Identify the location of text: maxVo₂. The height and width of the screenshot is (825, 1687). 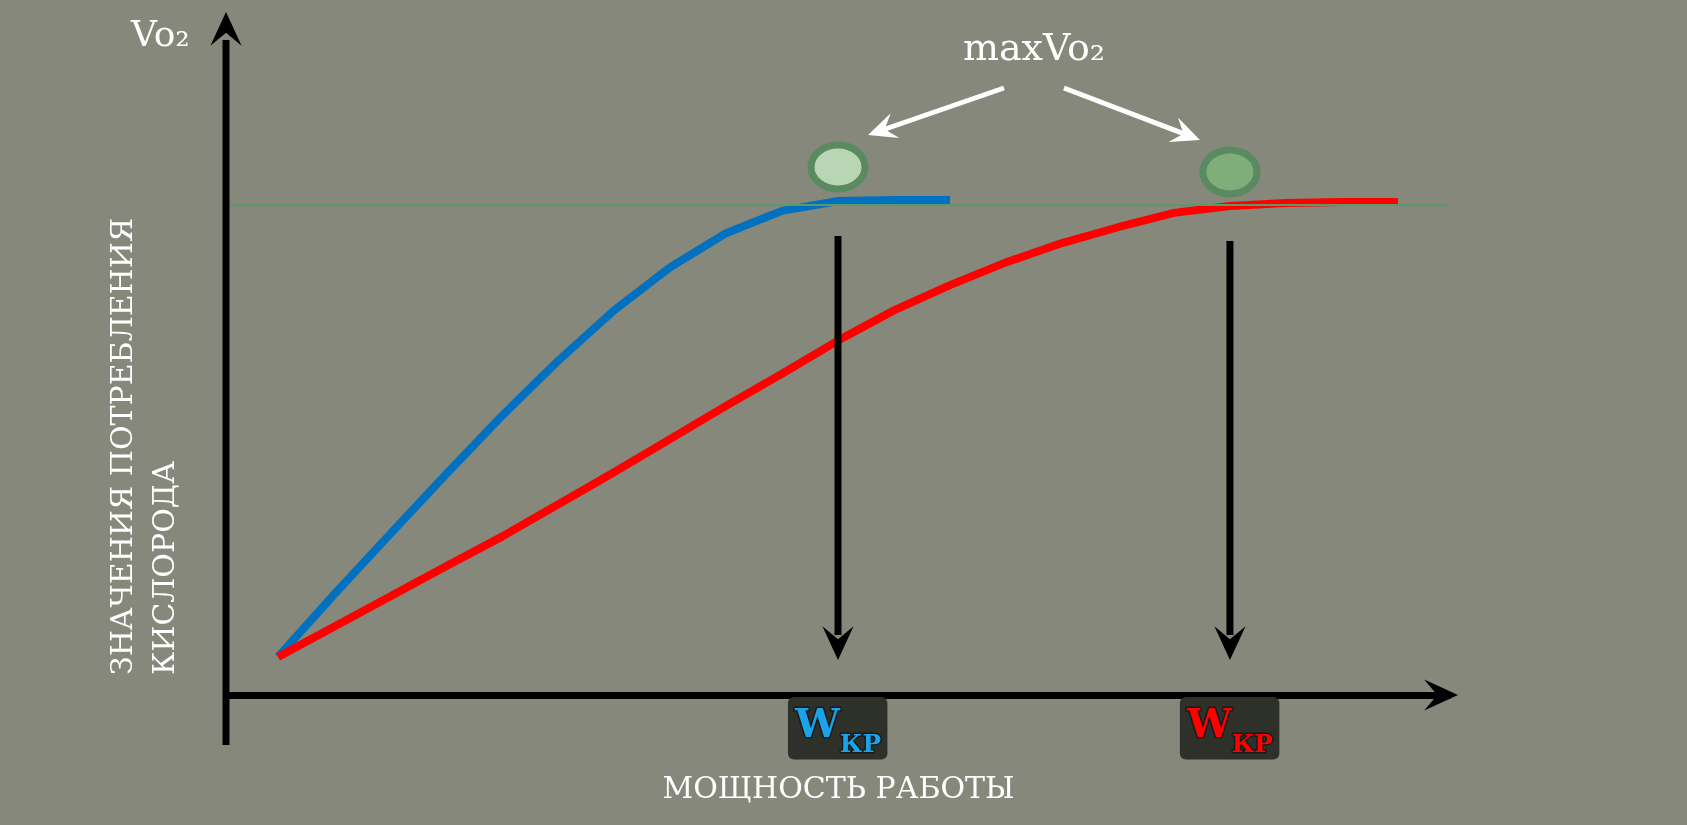
(1034, 47).